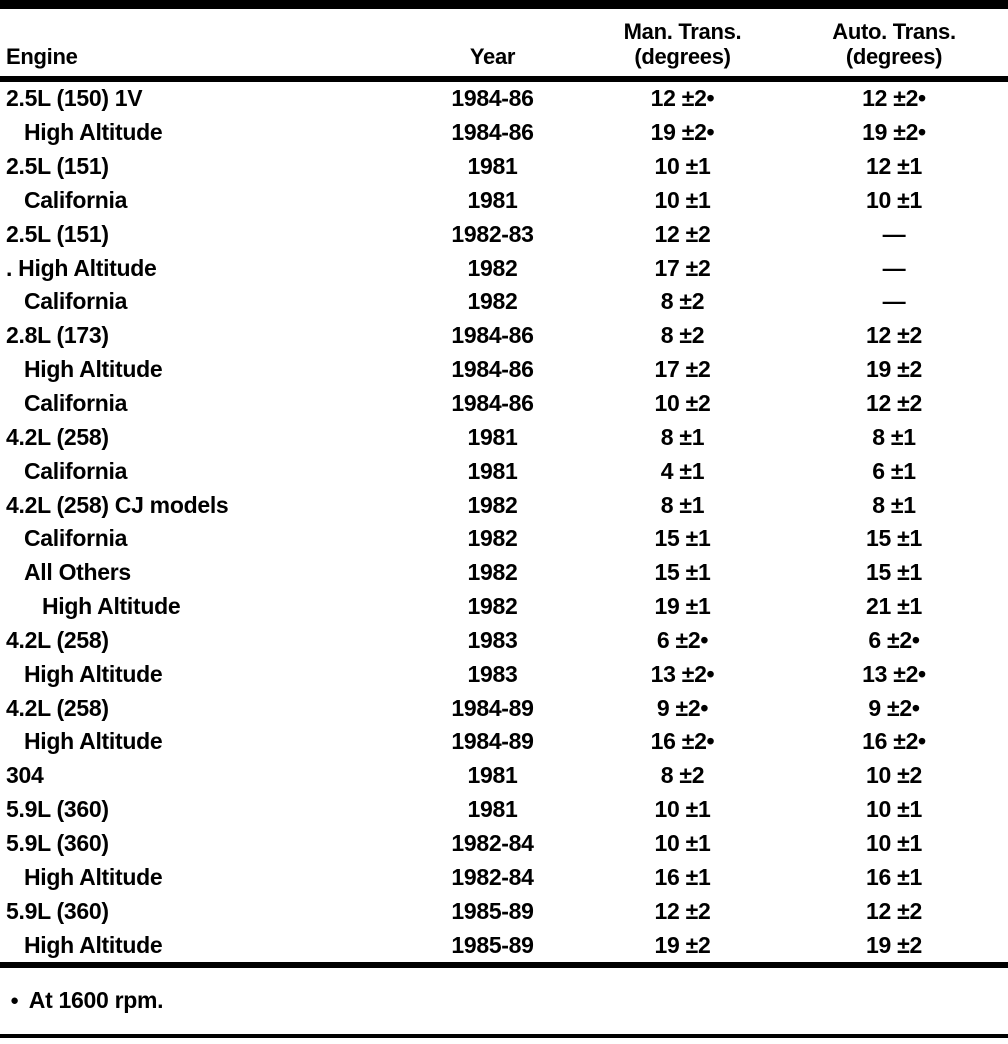 Image resolution: width=1008 pixels, height=1044 pixels. I want to click on table-row: 2.5L (151) 1981 10 ±1 12 ±1, so click(504, 167).